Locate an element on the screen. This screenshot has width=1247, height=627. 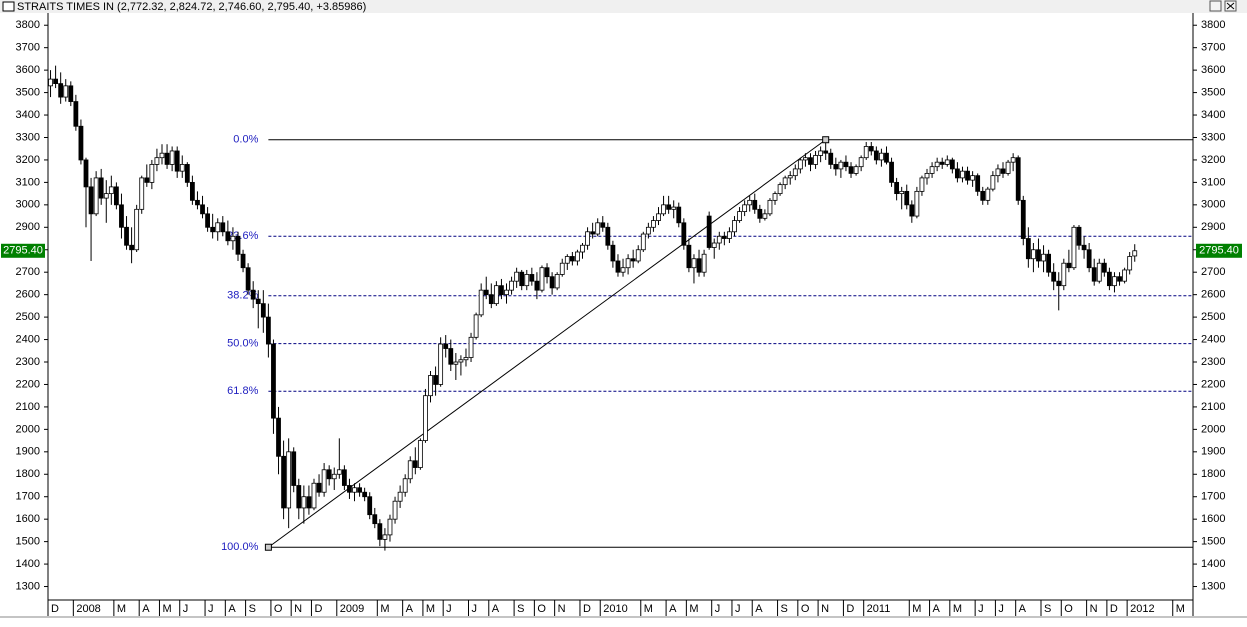
y-tick-label: 1600 is located at coordinates (1213, 519).